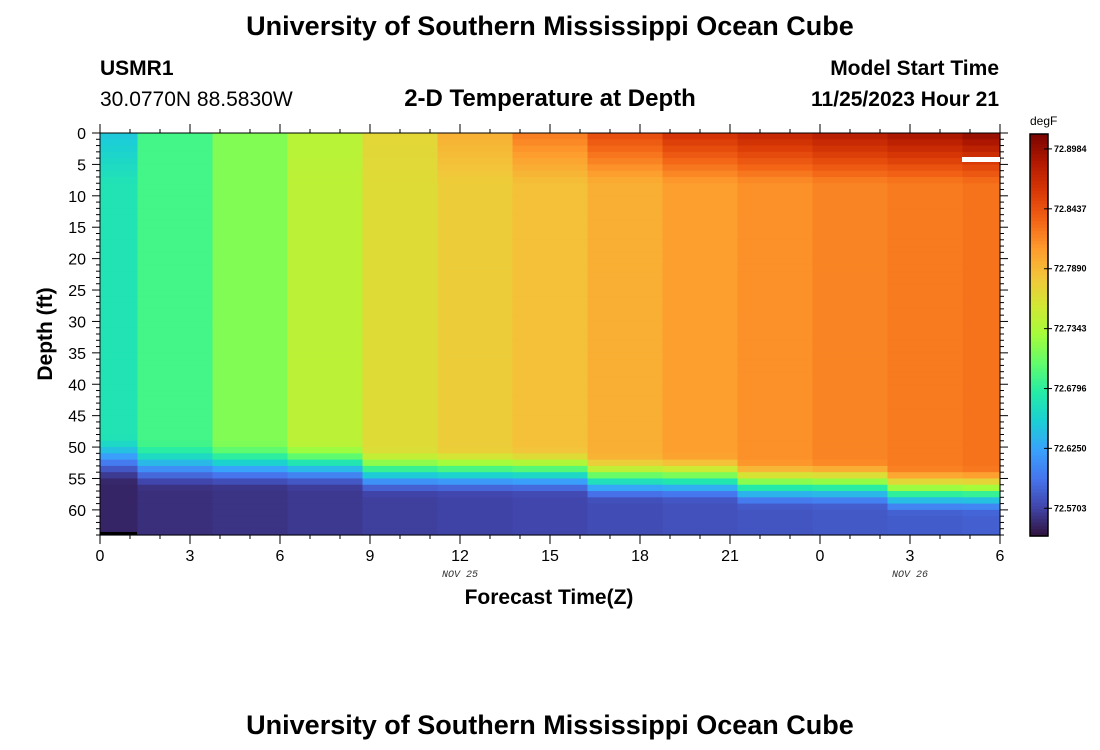 This screenshot has width=1100, height=750. What do you see at coordinates (1070, 149) in the screenshot?
I see `colorbar-tick-label: 72.8984` at bounding box center [1070, 149].